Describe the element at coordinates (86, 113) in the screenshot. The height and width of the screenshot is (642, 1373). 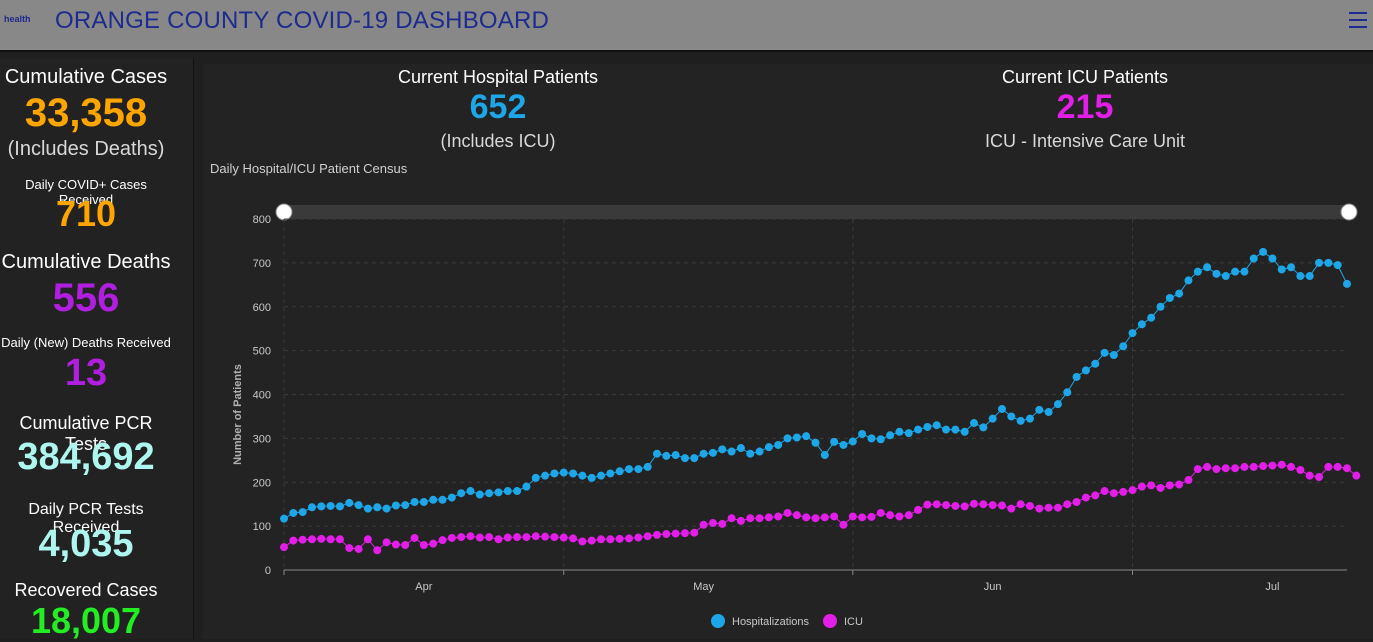
I see `cumulative-cases-value: 33,358` at that location.